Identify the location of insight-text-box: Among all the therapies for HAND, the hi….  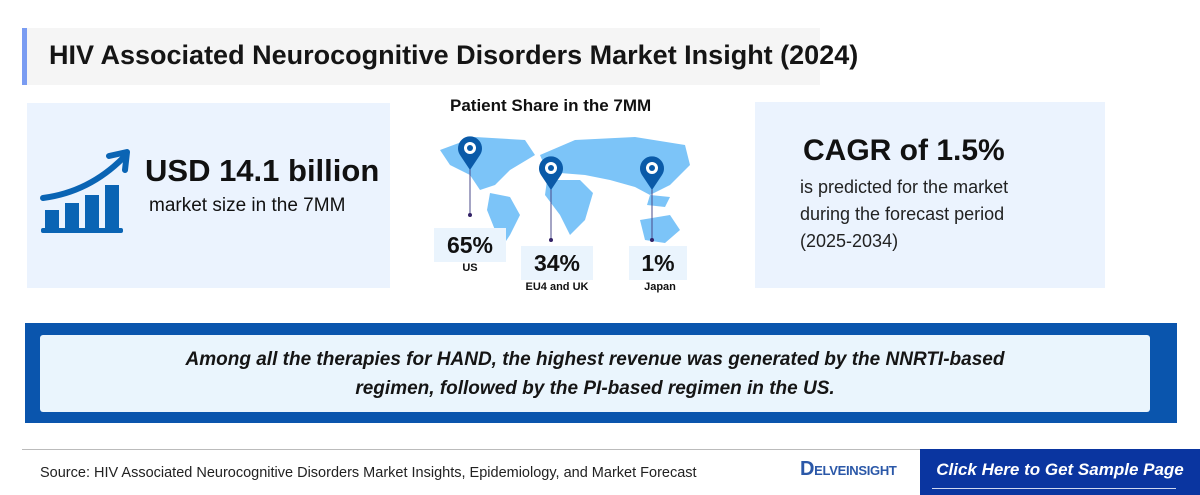
(595, 373).